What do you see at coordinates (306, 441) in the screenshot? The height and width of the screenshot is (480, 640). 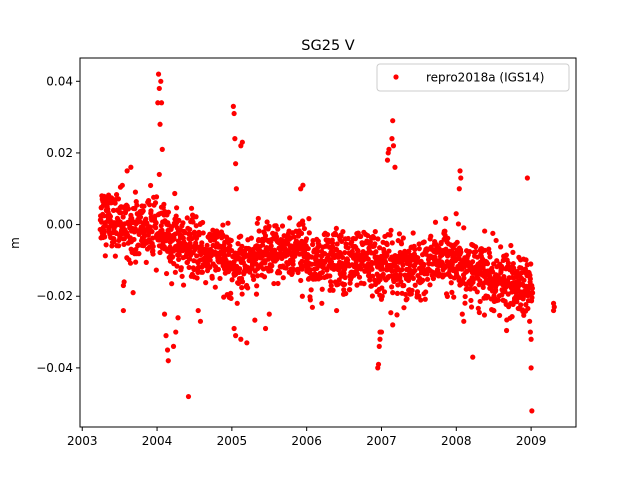 I see `x-tick-label: 2006` at bounding box center [306, 441].